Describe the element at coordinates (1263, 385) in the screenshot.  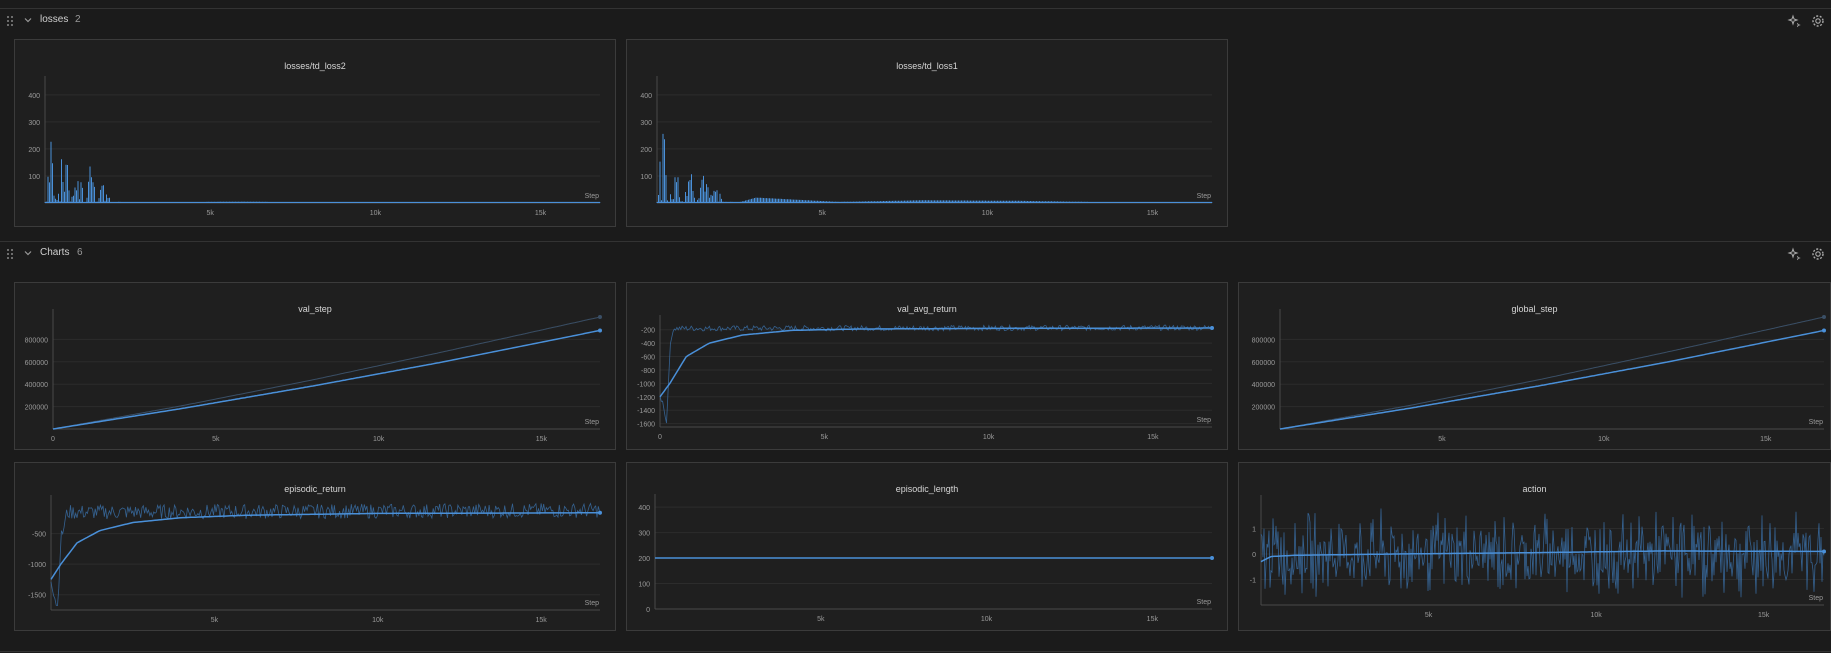
I see `y-tick-label: 400000` at that location.